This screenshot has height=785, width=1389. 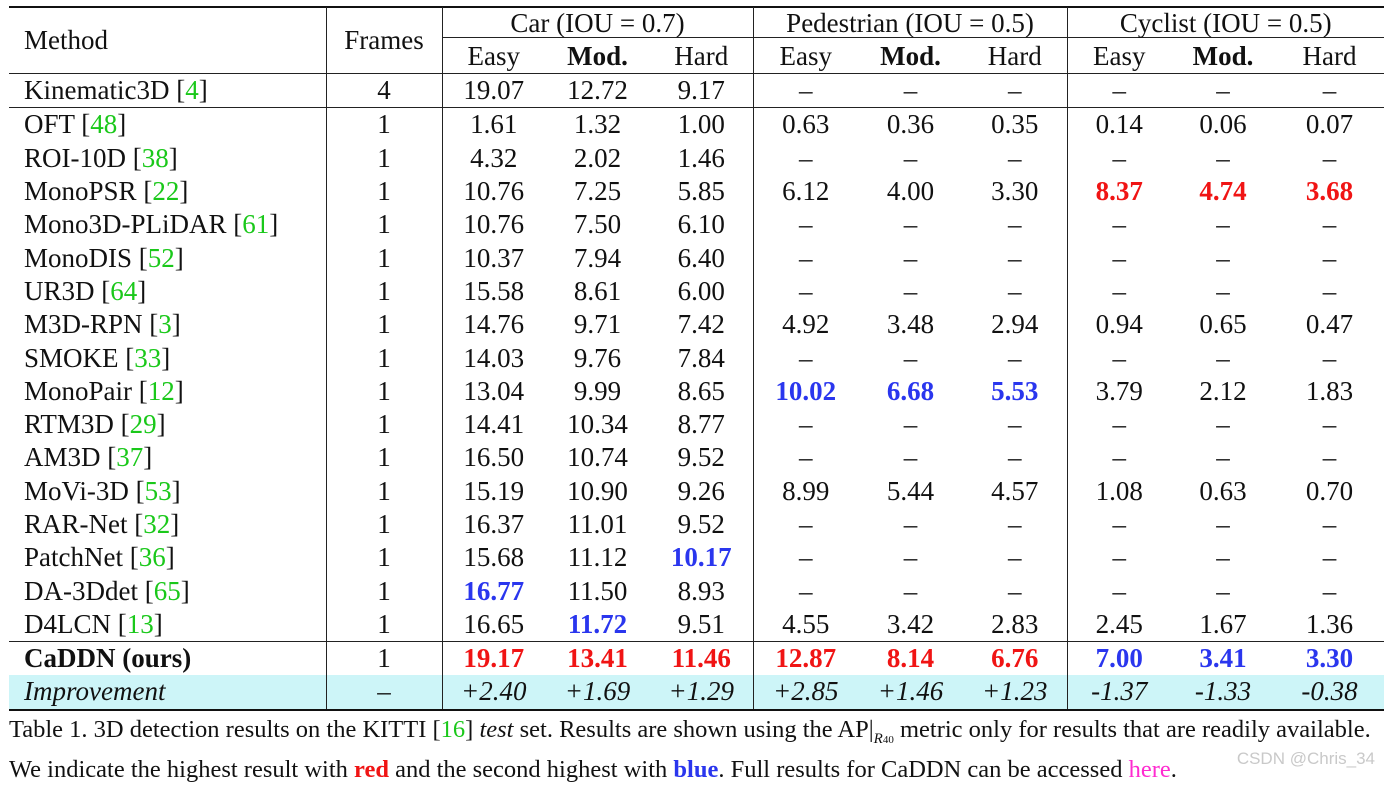 What do you see at coordinates (597, 524) in the screenshot?
I see `value-cell: 11.01` at bounding box center [597, 524].